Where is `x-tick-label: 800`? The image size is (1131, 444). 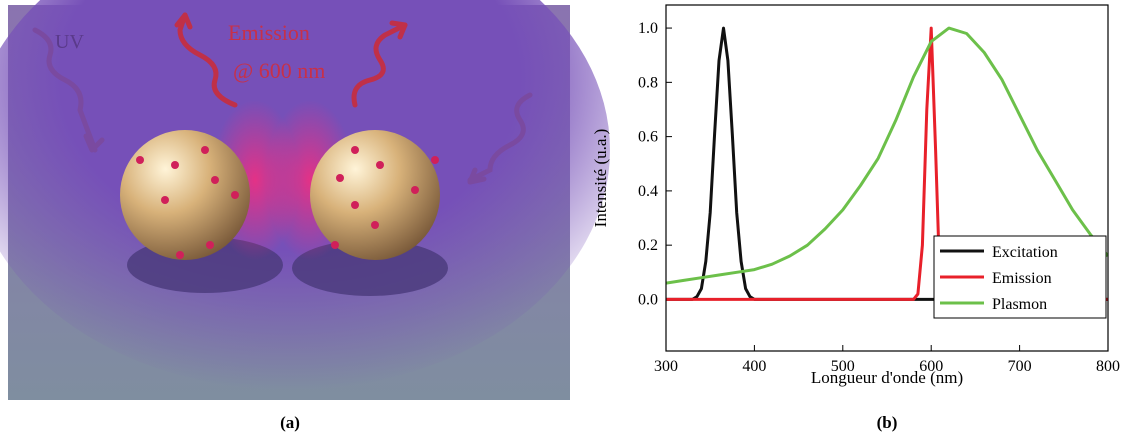 x-tick-label: 800 is located at coordinates (1108, 366).